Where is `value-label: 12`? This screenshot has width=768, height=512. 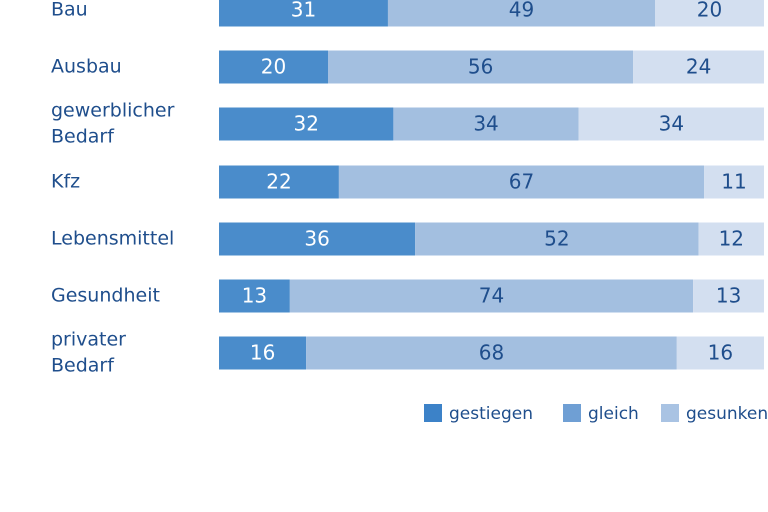
value-label: 12 is located at coordinates (731, 239).